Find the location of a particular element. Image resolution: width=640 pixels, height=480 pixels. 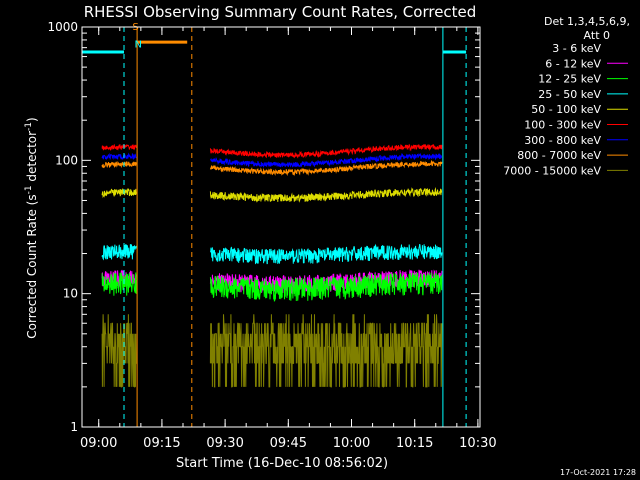

x-tick-label-4: 10:00 is located at coordinates (351, 443).